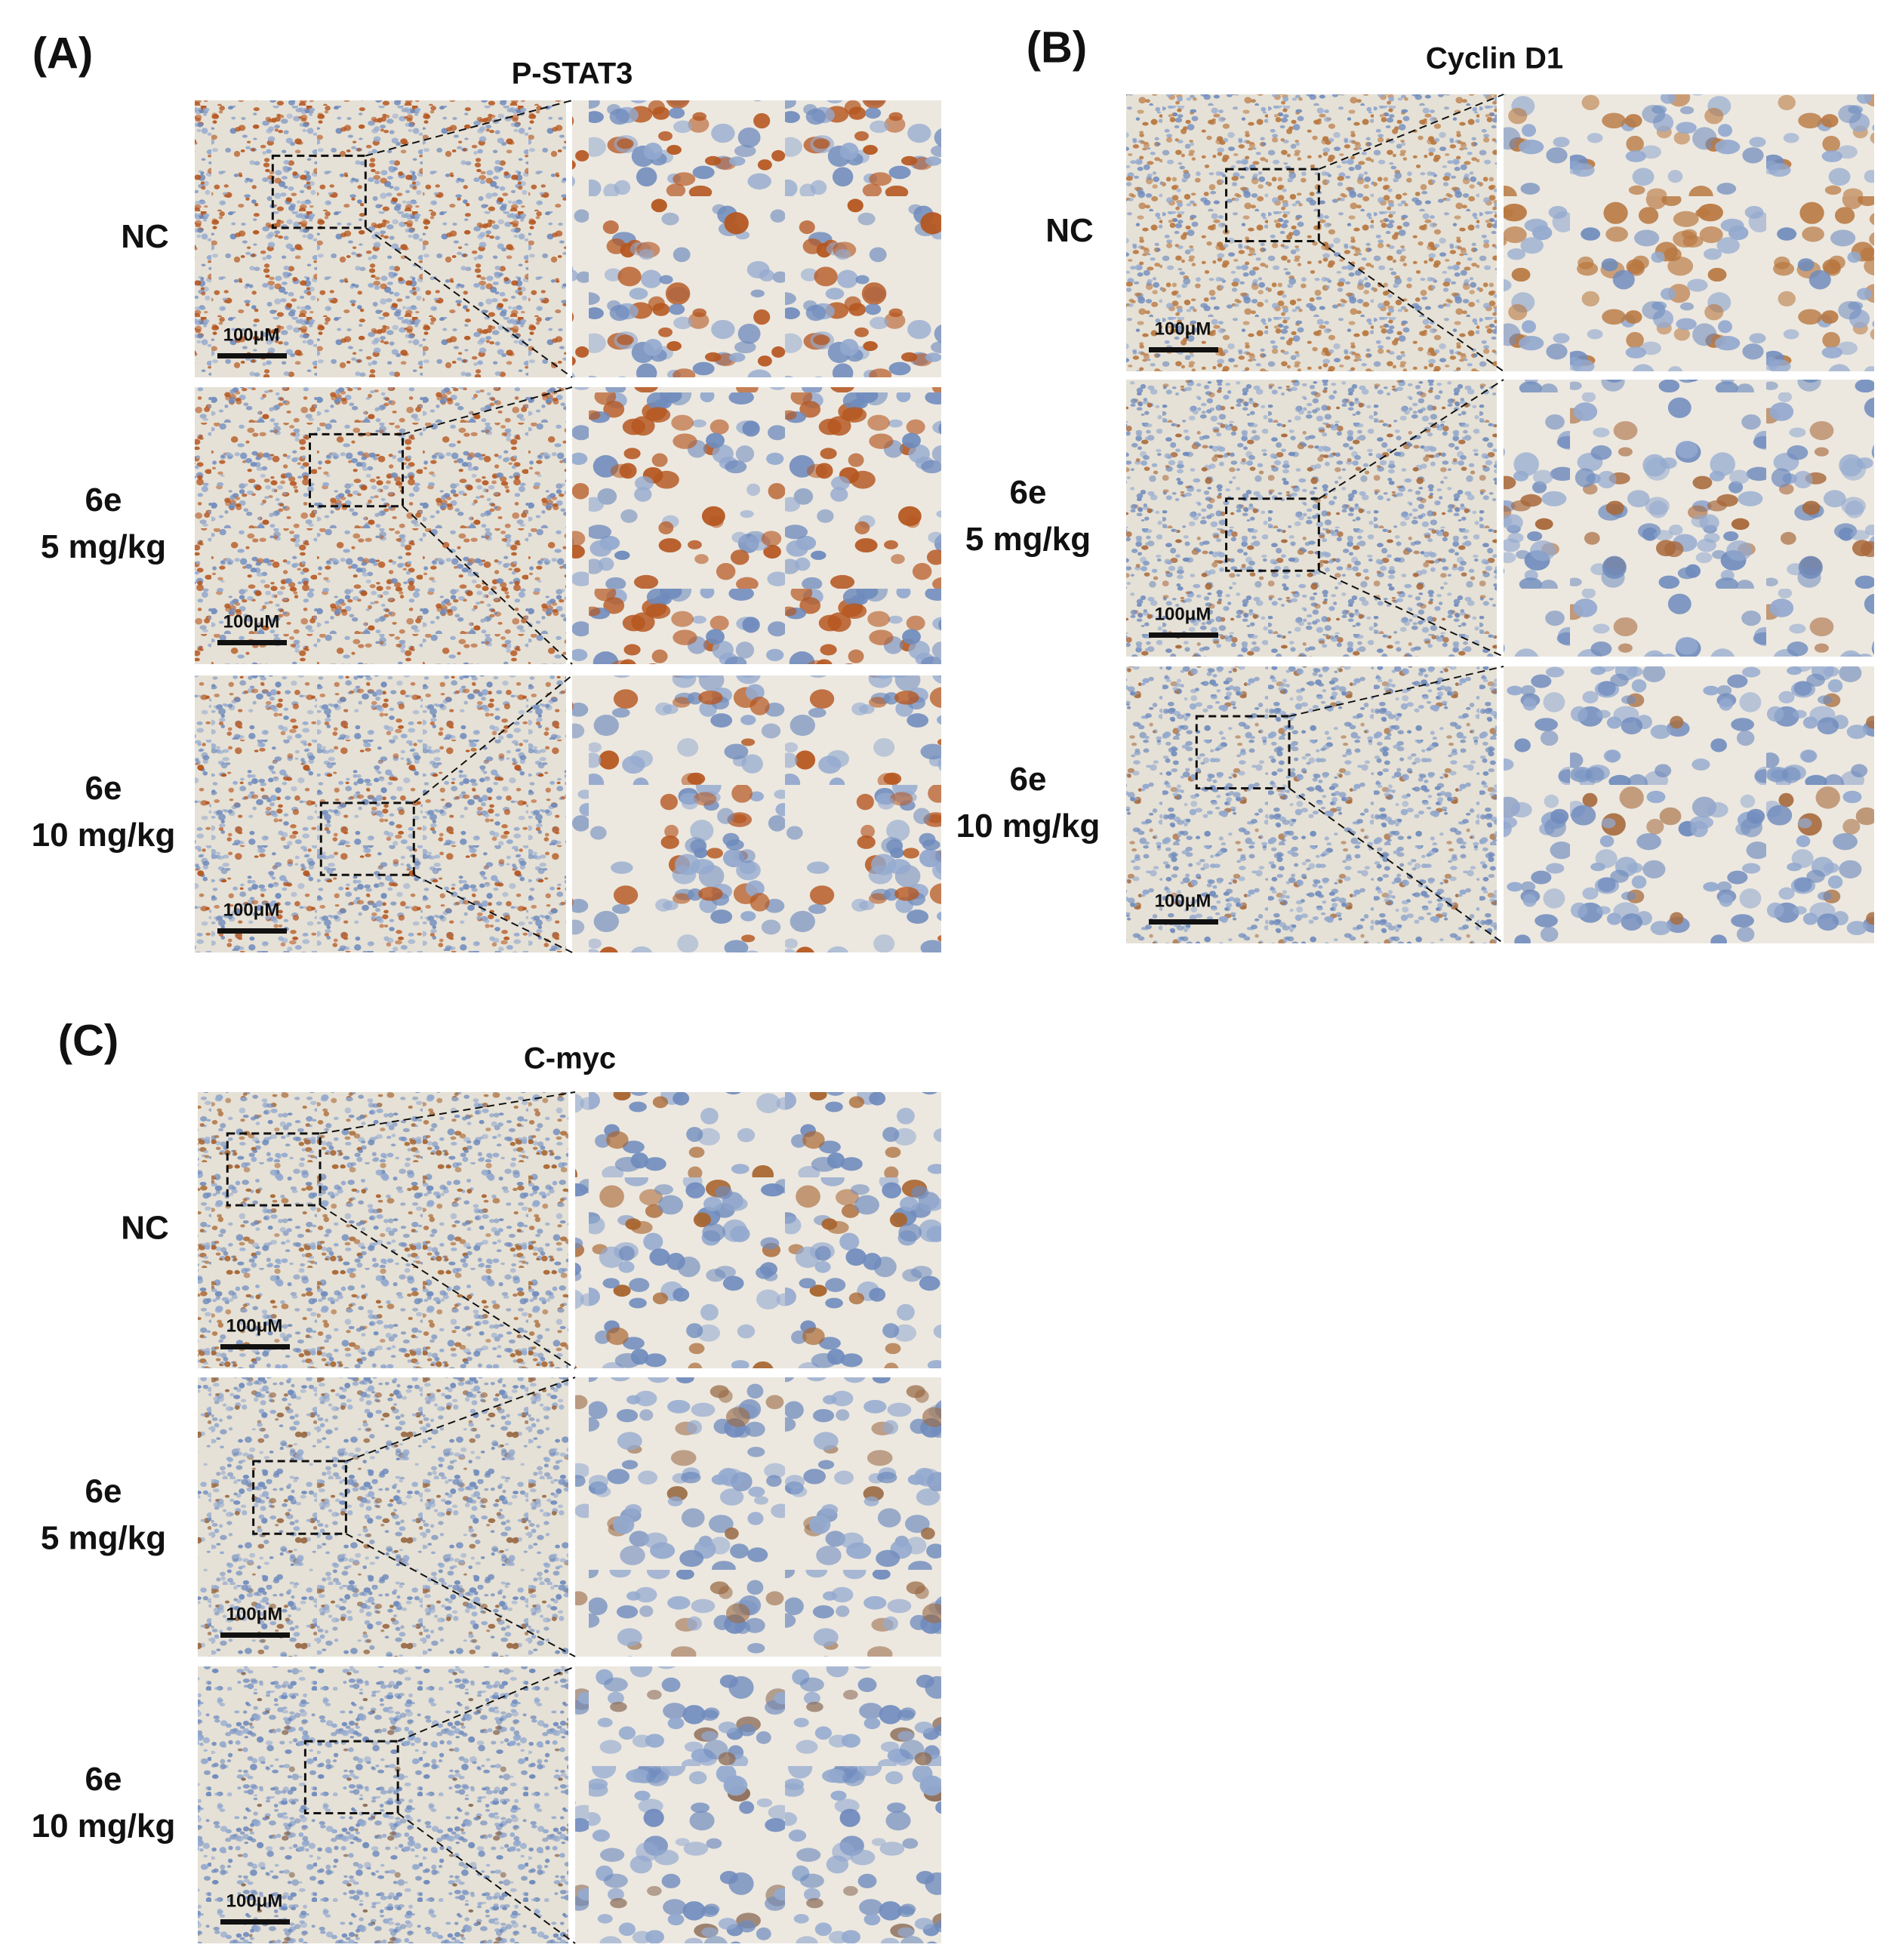 The height and width of the screenshot is (1960, 1887). Describe the element at coordinates (88, 1040) in the screenshot. I see `panel-label: (C)` at that location.